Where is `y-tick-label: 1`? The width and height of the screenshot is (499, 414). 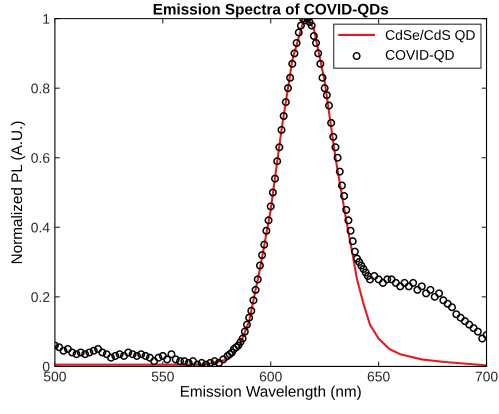 y-tick-label: 1 is located at coordinates (46, 19).